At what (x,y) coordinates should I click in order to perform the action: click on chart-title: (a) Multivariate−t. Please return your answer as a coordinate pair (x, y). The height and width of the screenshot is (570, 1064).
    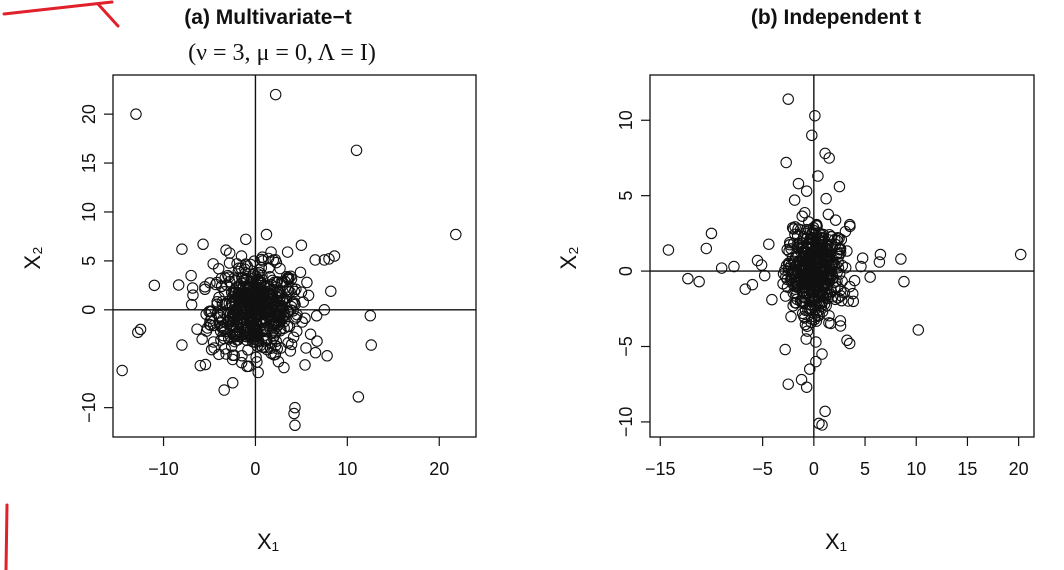
    Looking at the image, I should click on (267, 17).